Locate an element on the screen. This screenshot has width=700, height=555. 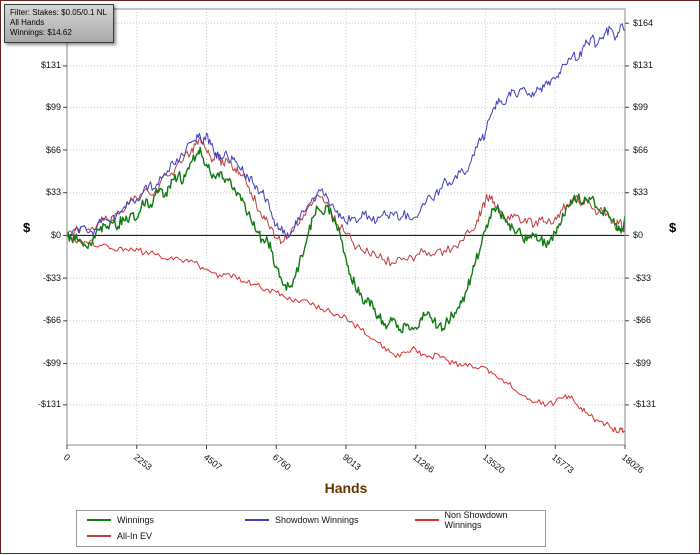
y-tick-label-right: $164 is located at coordinates (643, 22).